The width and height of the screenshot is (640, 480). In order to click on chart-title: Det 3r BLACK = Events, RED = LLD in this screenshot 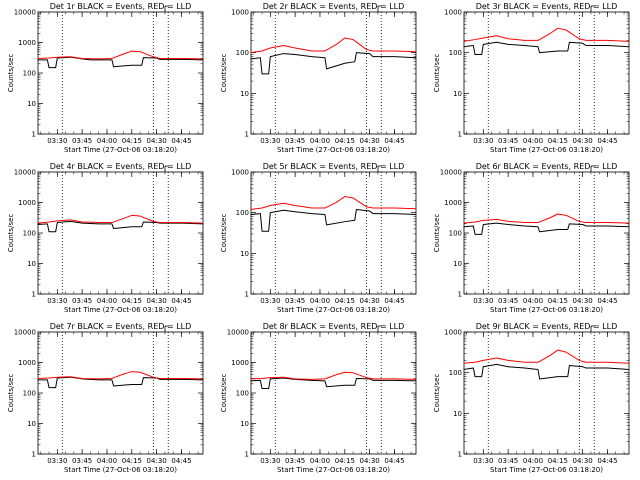, I will do `click(547, 6)`.